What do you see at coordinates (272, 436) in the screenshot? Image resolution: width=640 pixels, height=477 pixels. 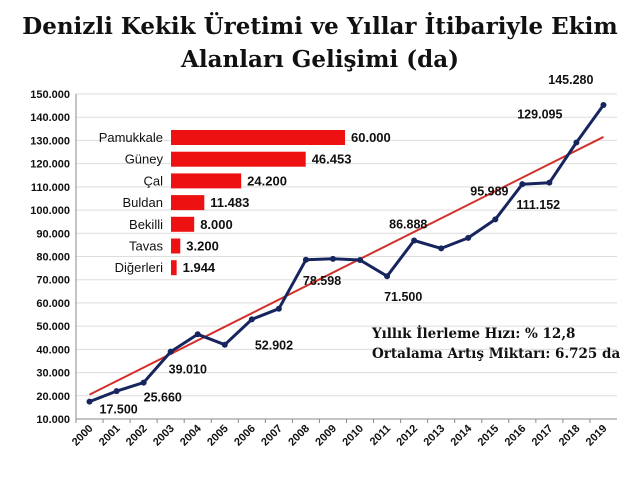 I see `x-tick-label: 2007` at bounding box center [272, 436].